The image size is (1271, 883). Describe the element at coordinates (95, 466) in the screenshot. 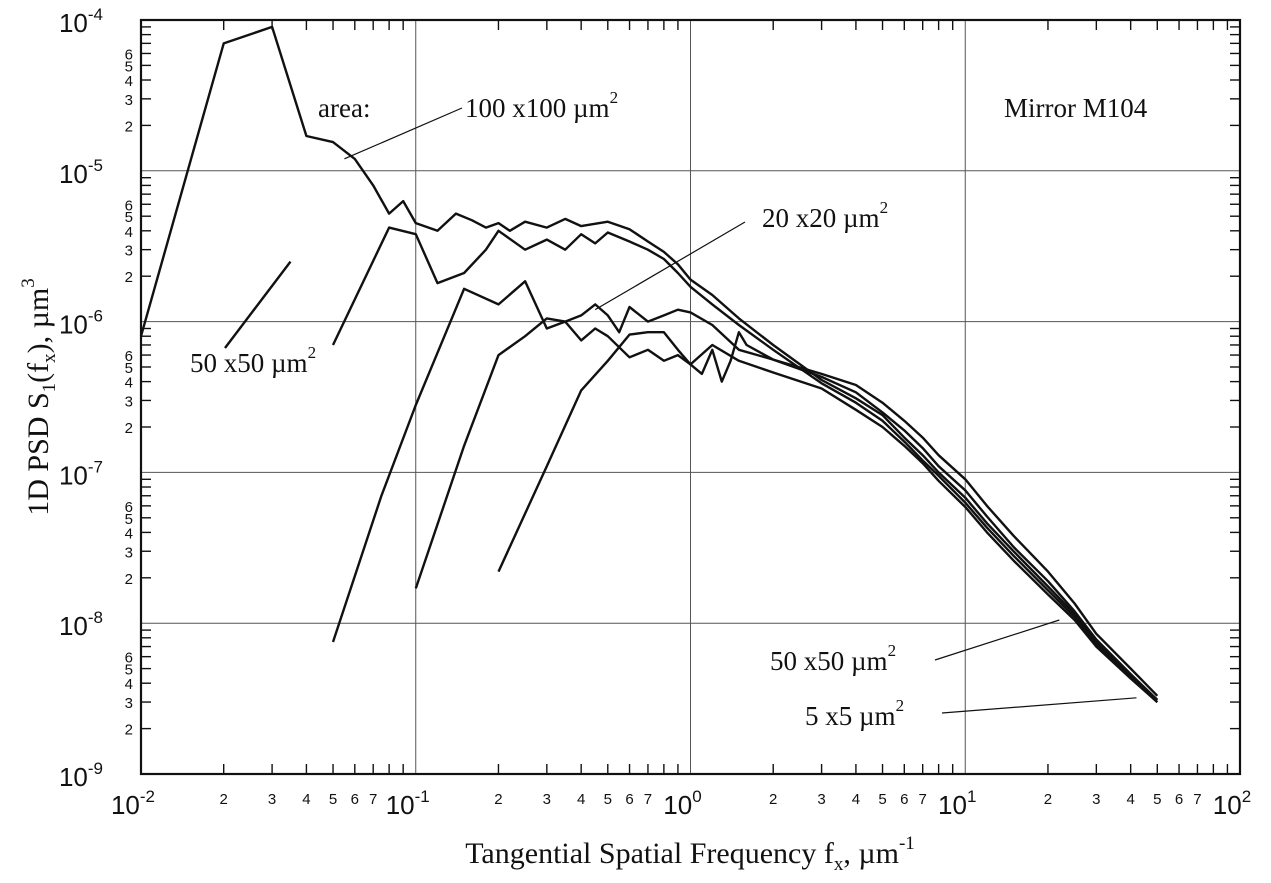

I see `y-major-tick-exp: -7` at that location.